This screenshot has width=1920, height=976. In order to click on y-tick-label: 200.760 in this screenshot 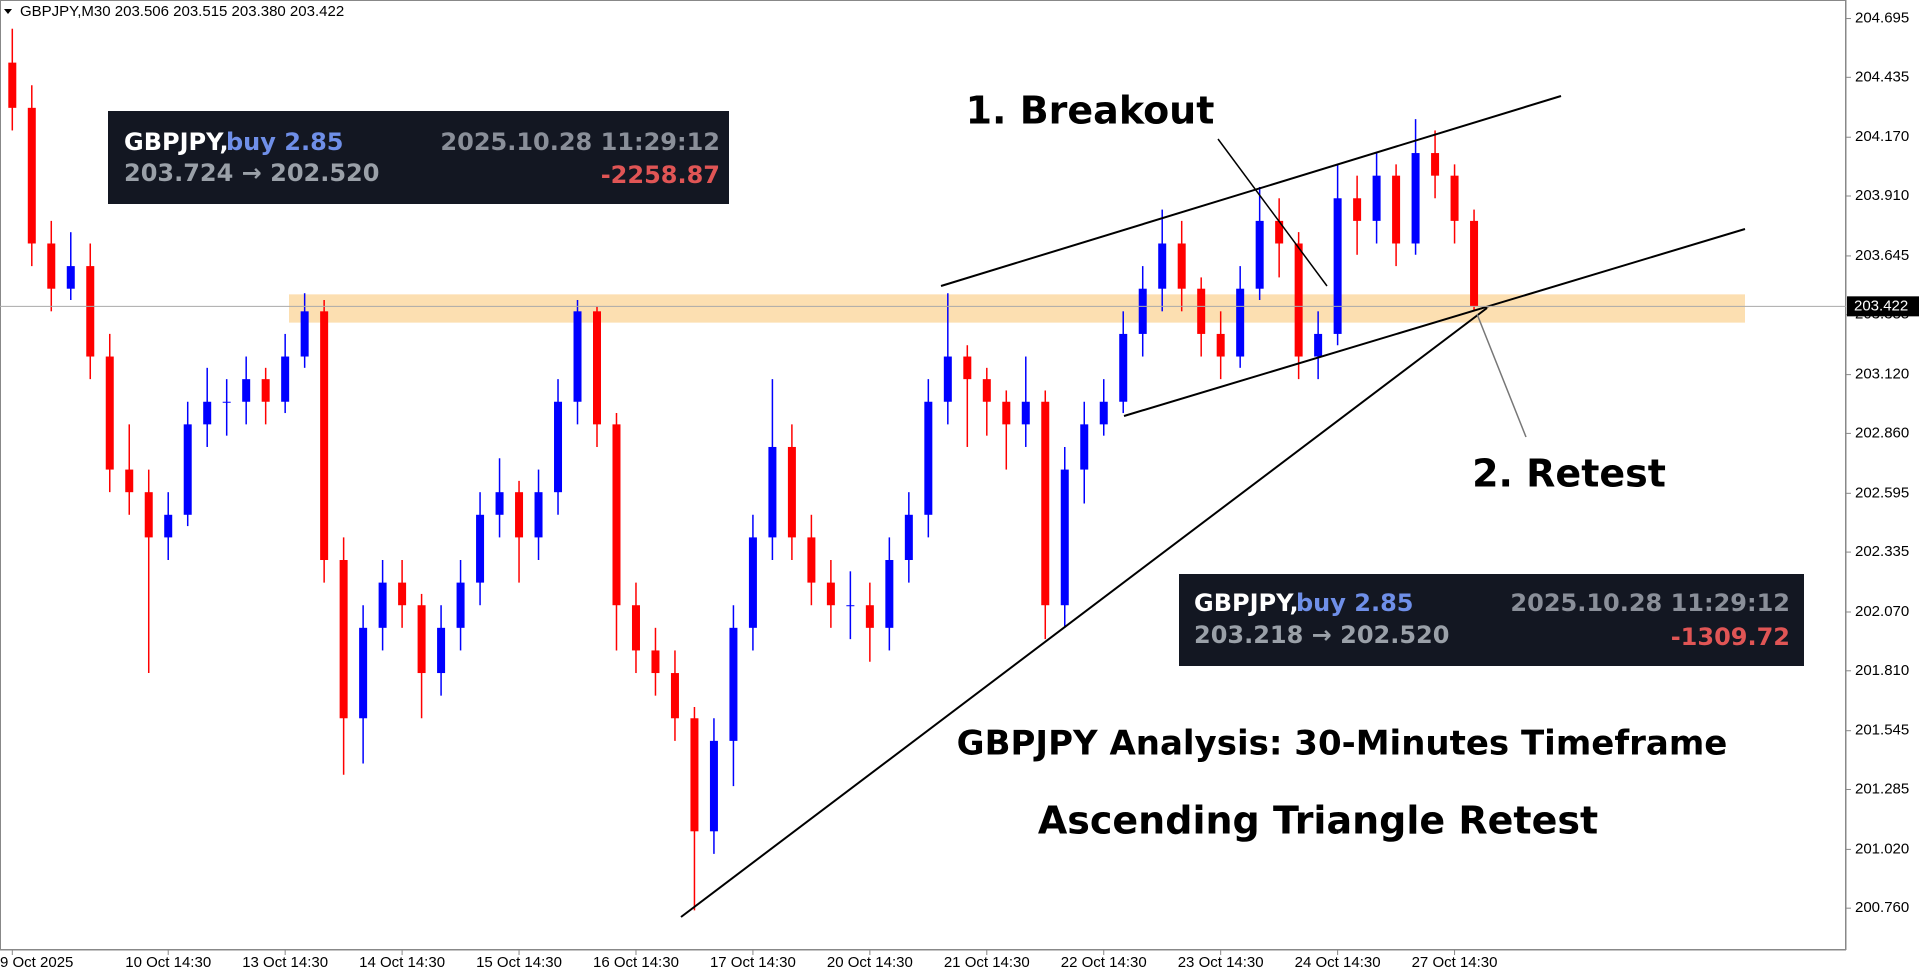, I will do `click(1882, 907)`.